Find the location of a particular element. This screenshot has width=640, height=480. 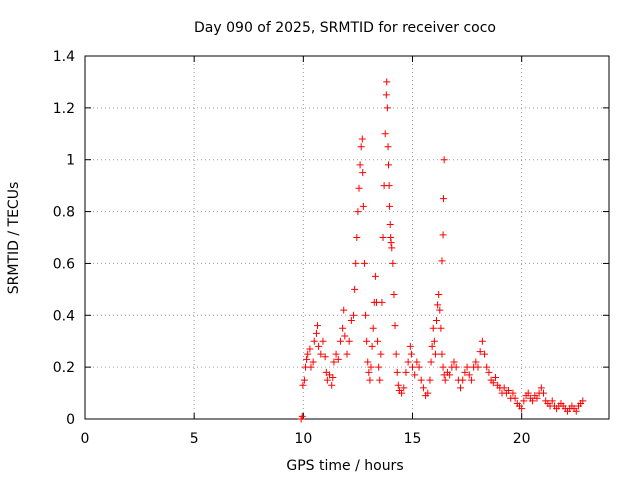

y-tick-label: 0.8 is located at coordinates (64, 213).